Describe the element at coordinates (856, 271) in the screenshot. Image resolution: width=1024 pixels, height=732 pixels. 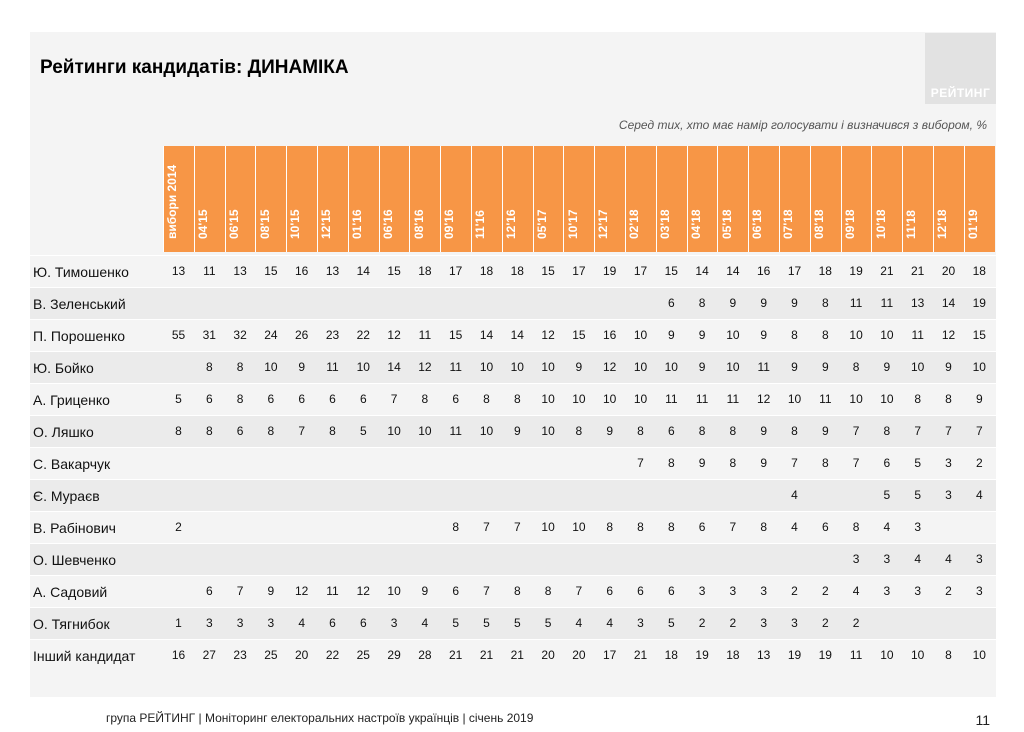
I see `rating-cell: 19` at that location.